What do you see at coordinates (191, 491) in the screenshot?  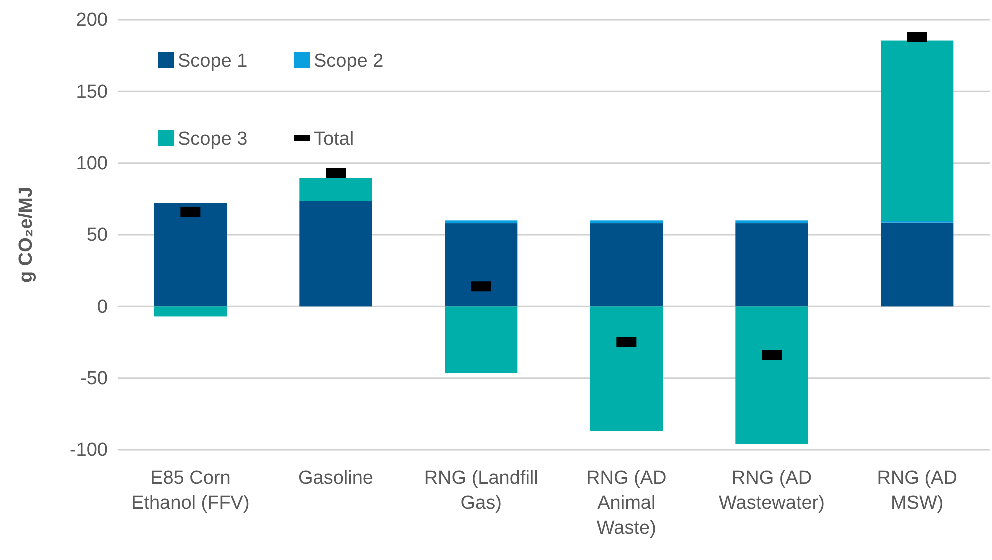 I see `x-tick-label: E85 Corn Ethanol (FFV)` at bounding box center [191, 491].